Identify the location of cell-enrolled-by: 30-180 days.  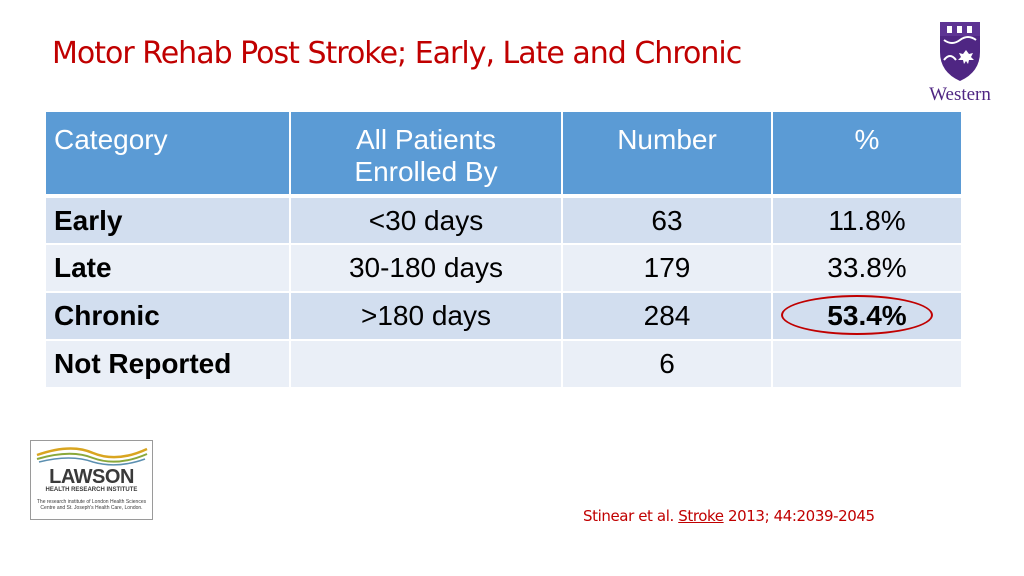
(426, 268).